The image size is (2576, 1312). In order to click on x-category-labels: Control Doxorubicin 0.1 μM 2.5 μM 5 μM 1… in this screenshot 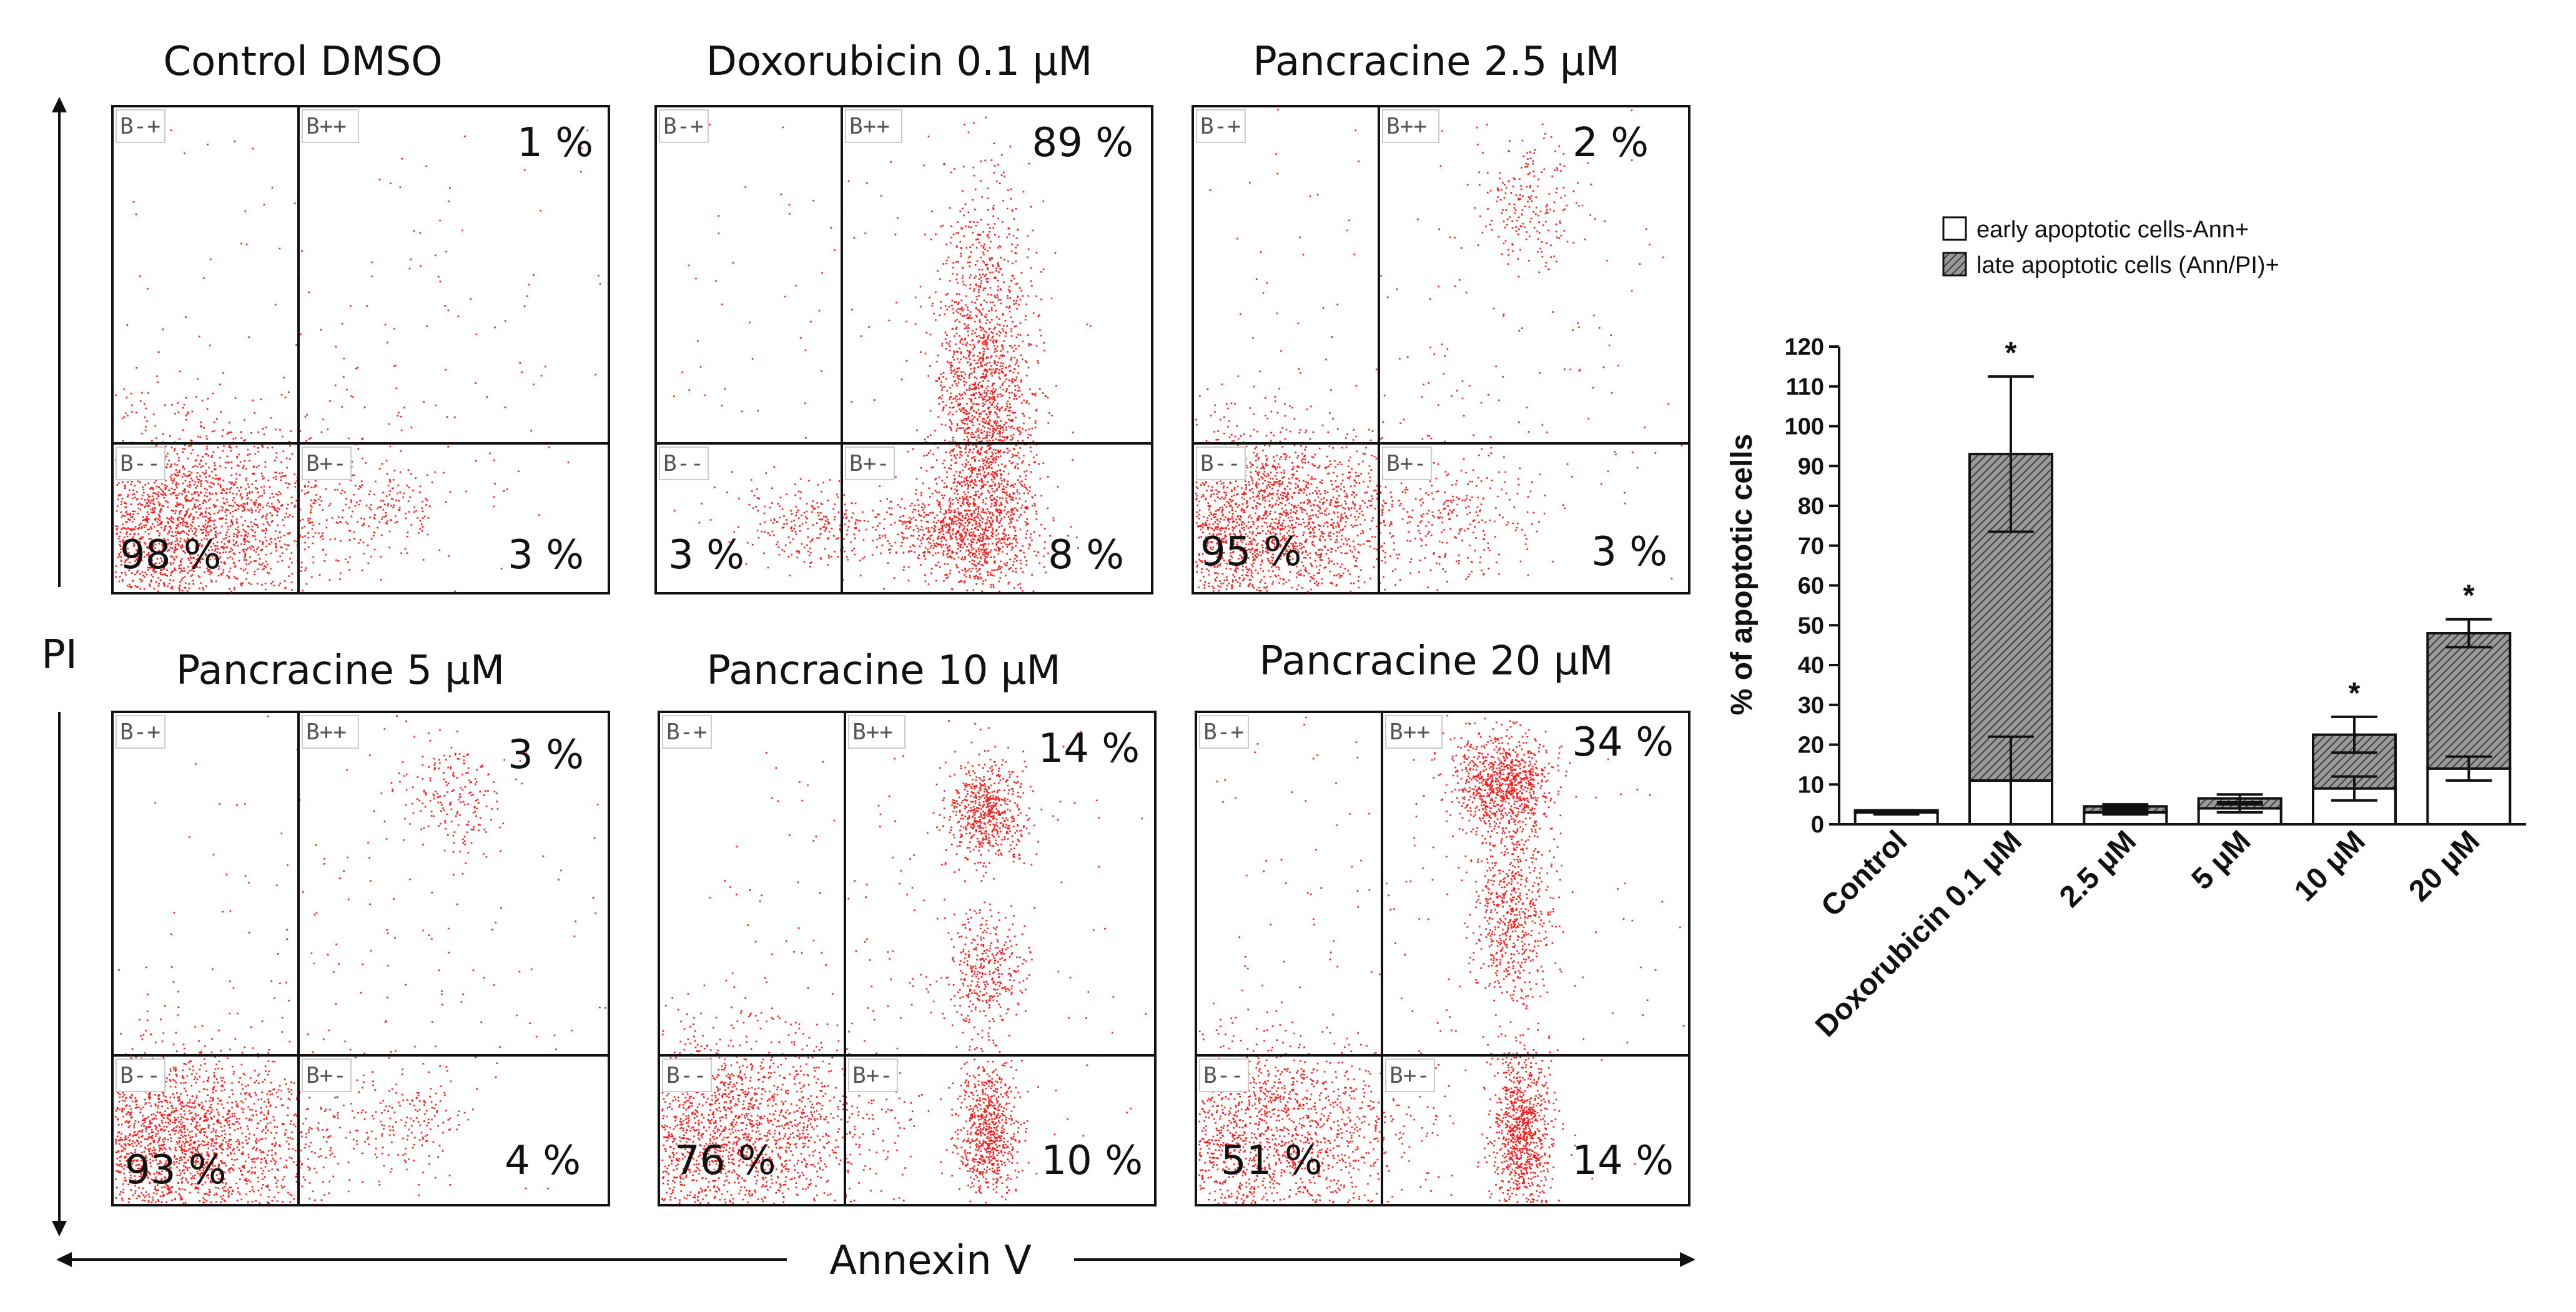, I will do `click(2148, 933)`.